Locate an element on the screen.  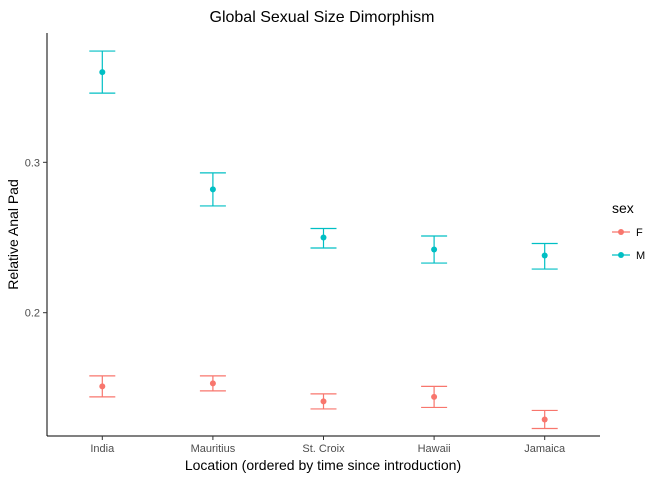
x-tick-label: Mauritius is located at coordinates (213, 449).